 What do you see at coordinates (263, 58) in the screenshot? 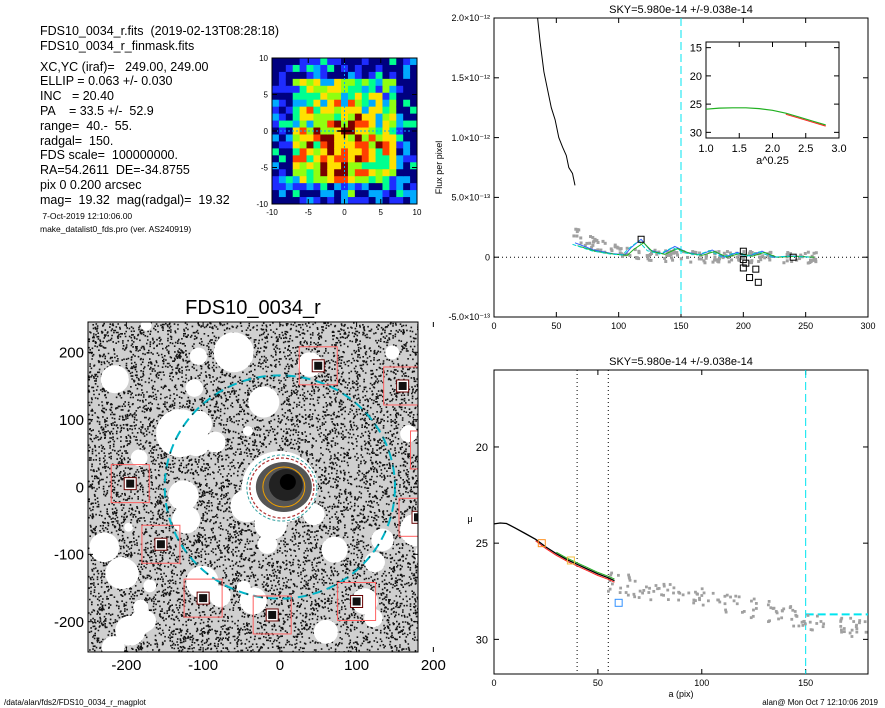
I see `y-tick-label: 10` at bounding box center [263, 58].